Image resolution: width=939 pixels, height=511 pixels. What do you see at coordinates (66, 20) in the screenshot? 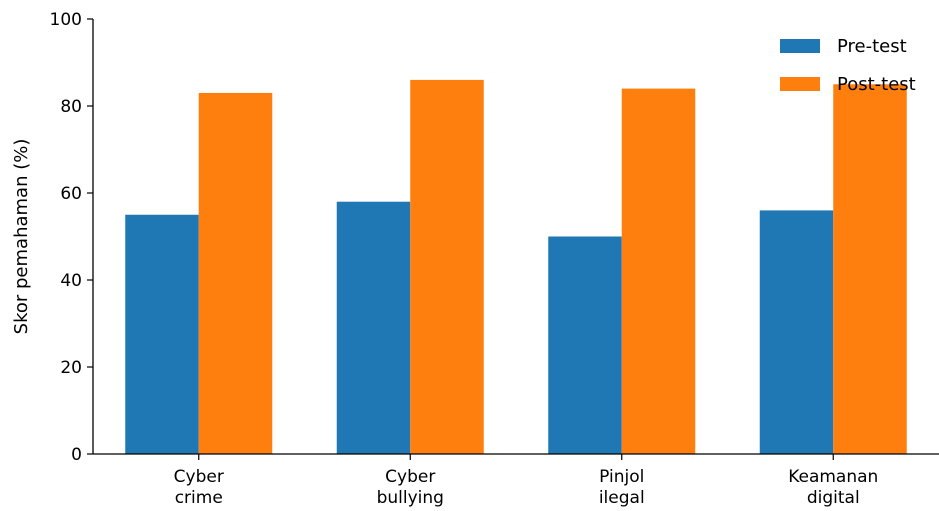
I see `y-tick-label: 100` at bounding box center [66, 20].